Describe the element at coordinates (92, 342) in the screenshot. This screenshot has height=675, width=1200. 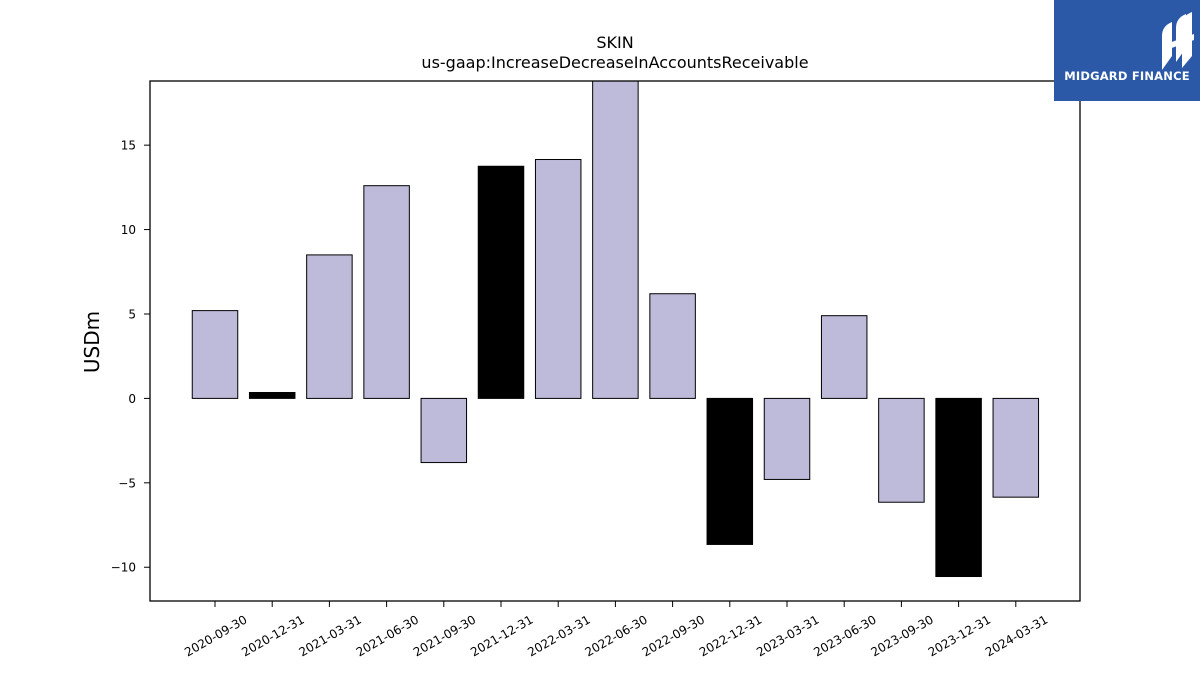
I see `y-axis-label: USDm` at that location.